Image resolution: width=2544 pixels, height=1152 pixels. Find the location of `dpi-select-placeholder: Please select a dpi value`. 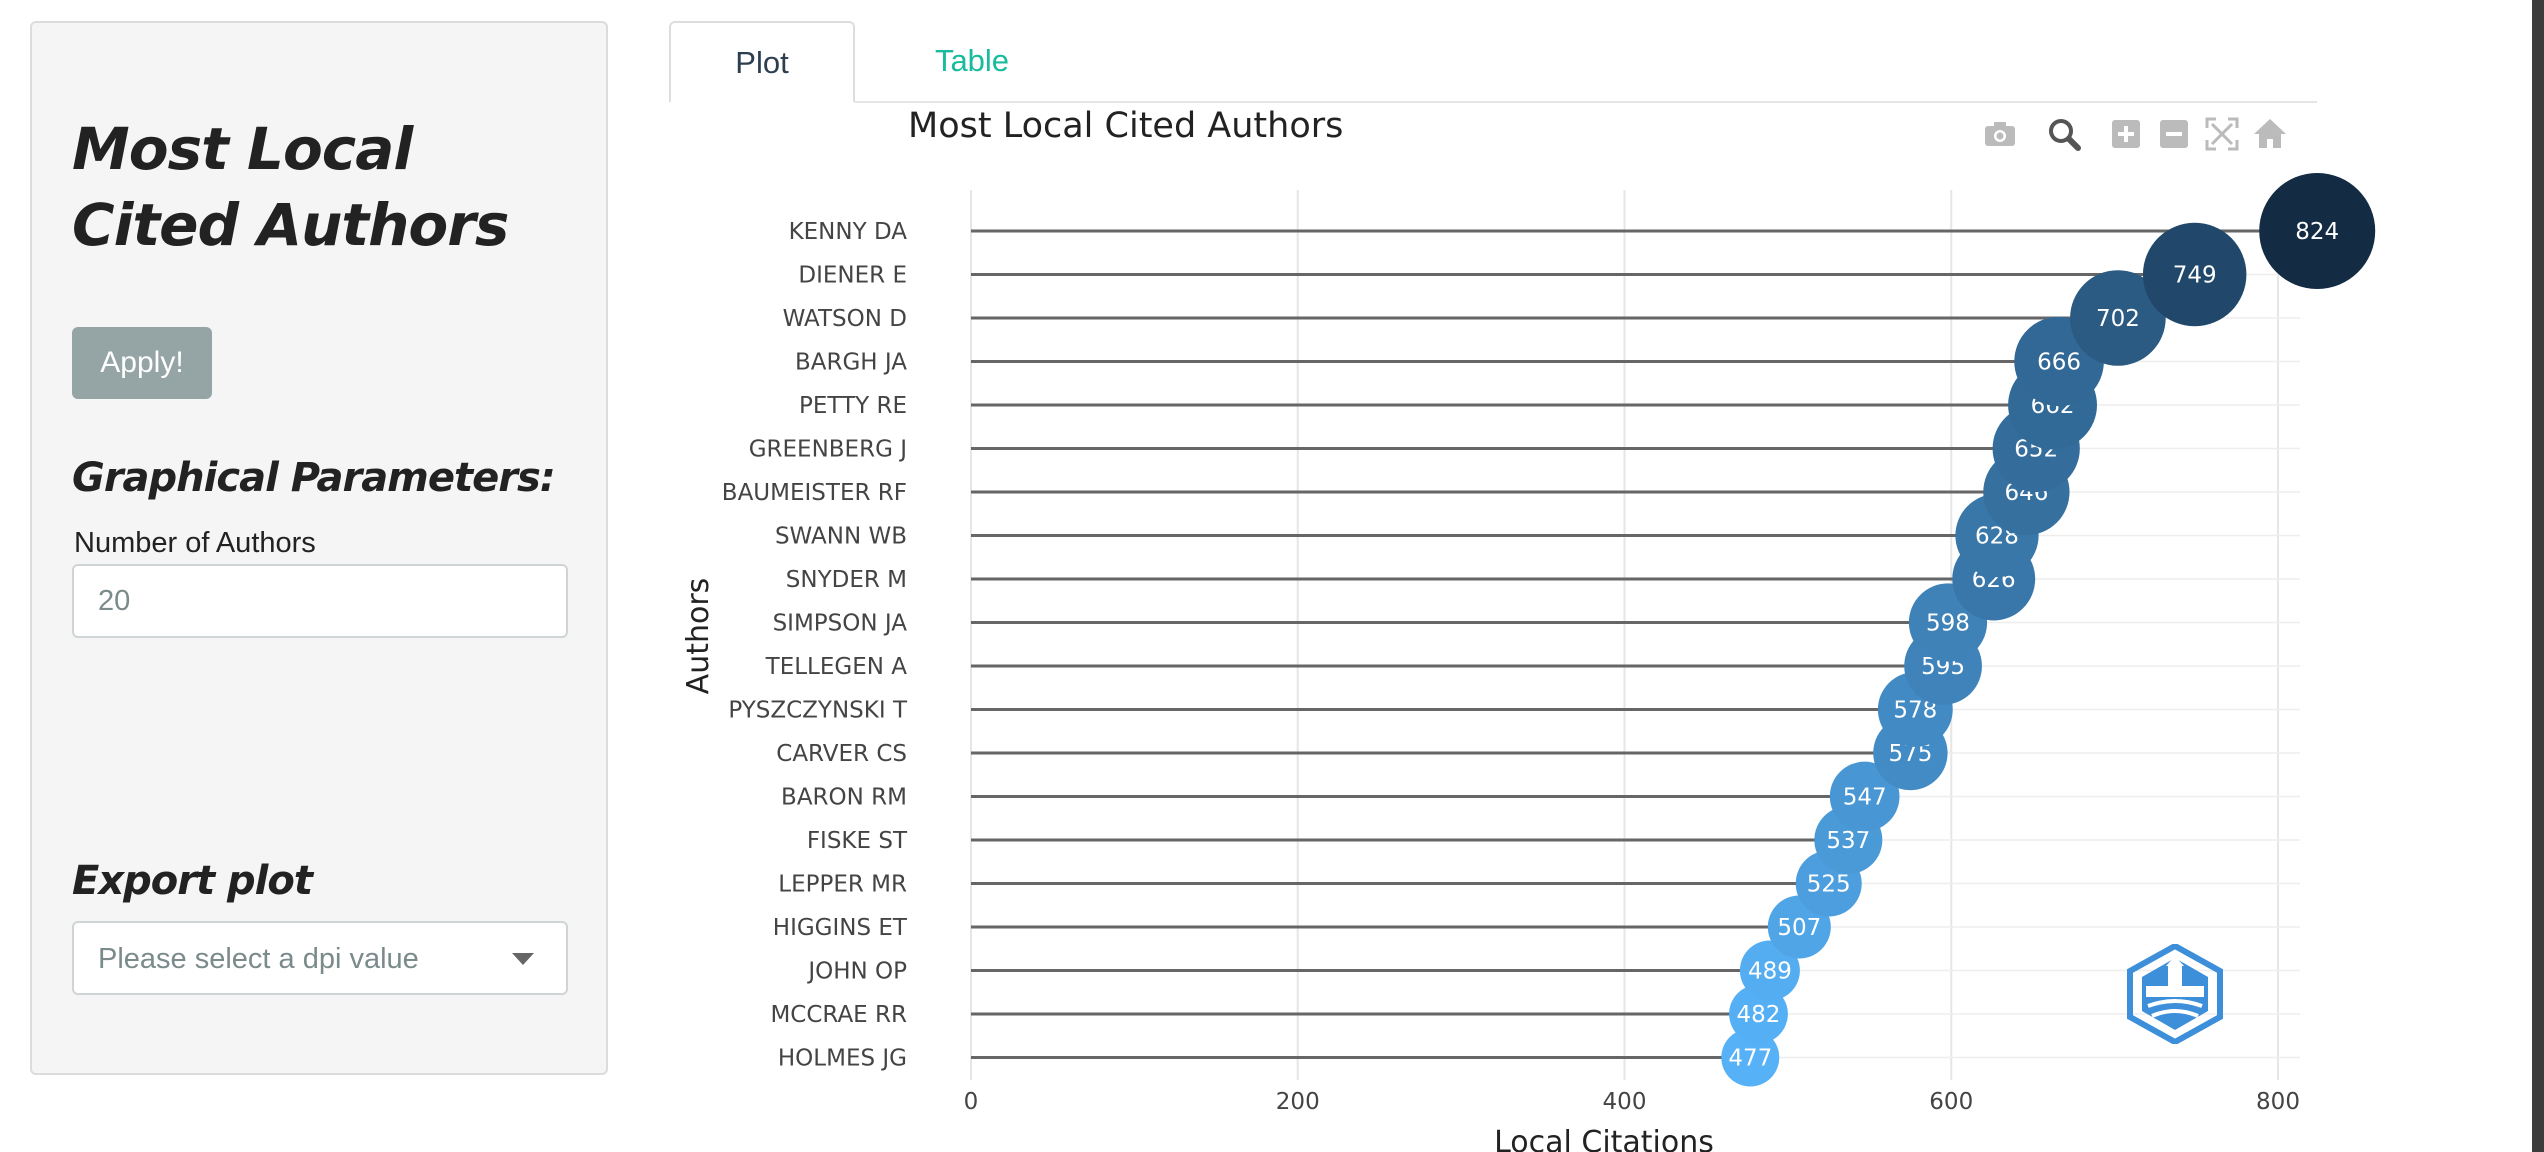

dpi-select-placeholder: Please select a dpi value is located at coordinates (258, 959).